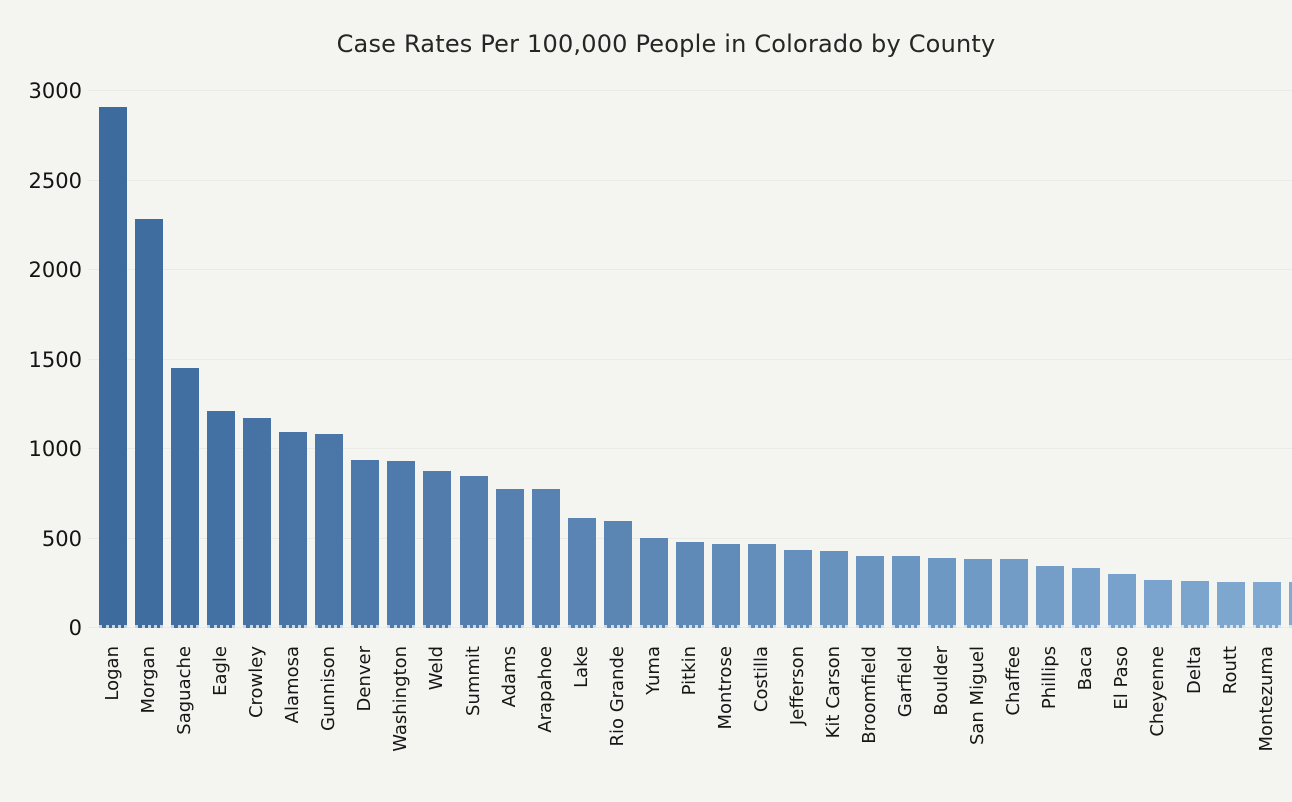  Describe the element at coordinates (1014, 681) in the screenshot. I see `x-tick-label-chaffee: Chaffee` at that location.